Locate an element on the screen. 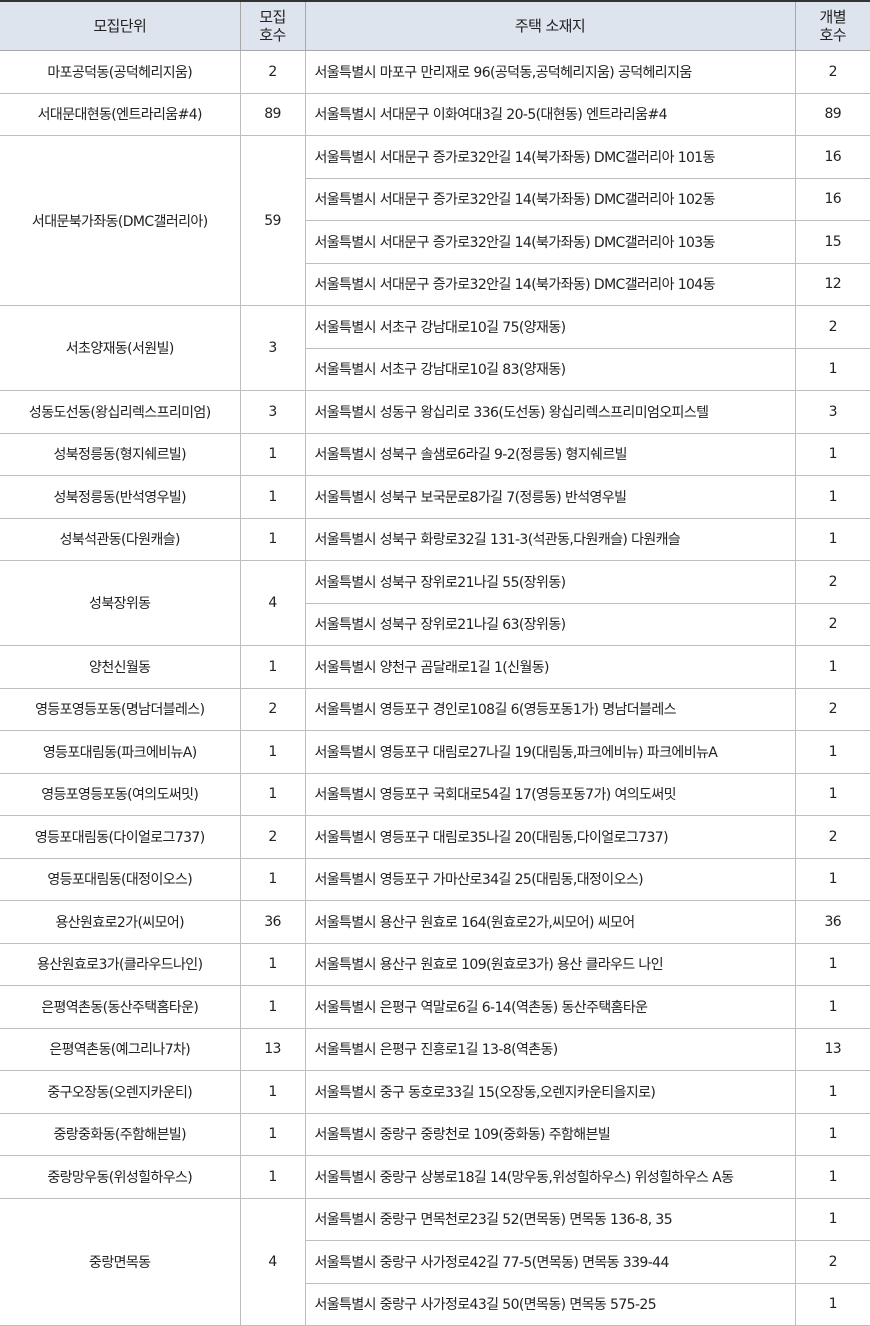 The height and width of the screenshot is (1326, 870). address-cell: 서울특별시 양천구 곰달래로1길 1(신월동) is located at coordinates (550, 667).